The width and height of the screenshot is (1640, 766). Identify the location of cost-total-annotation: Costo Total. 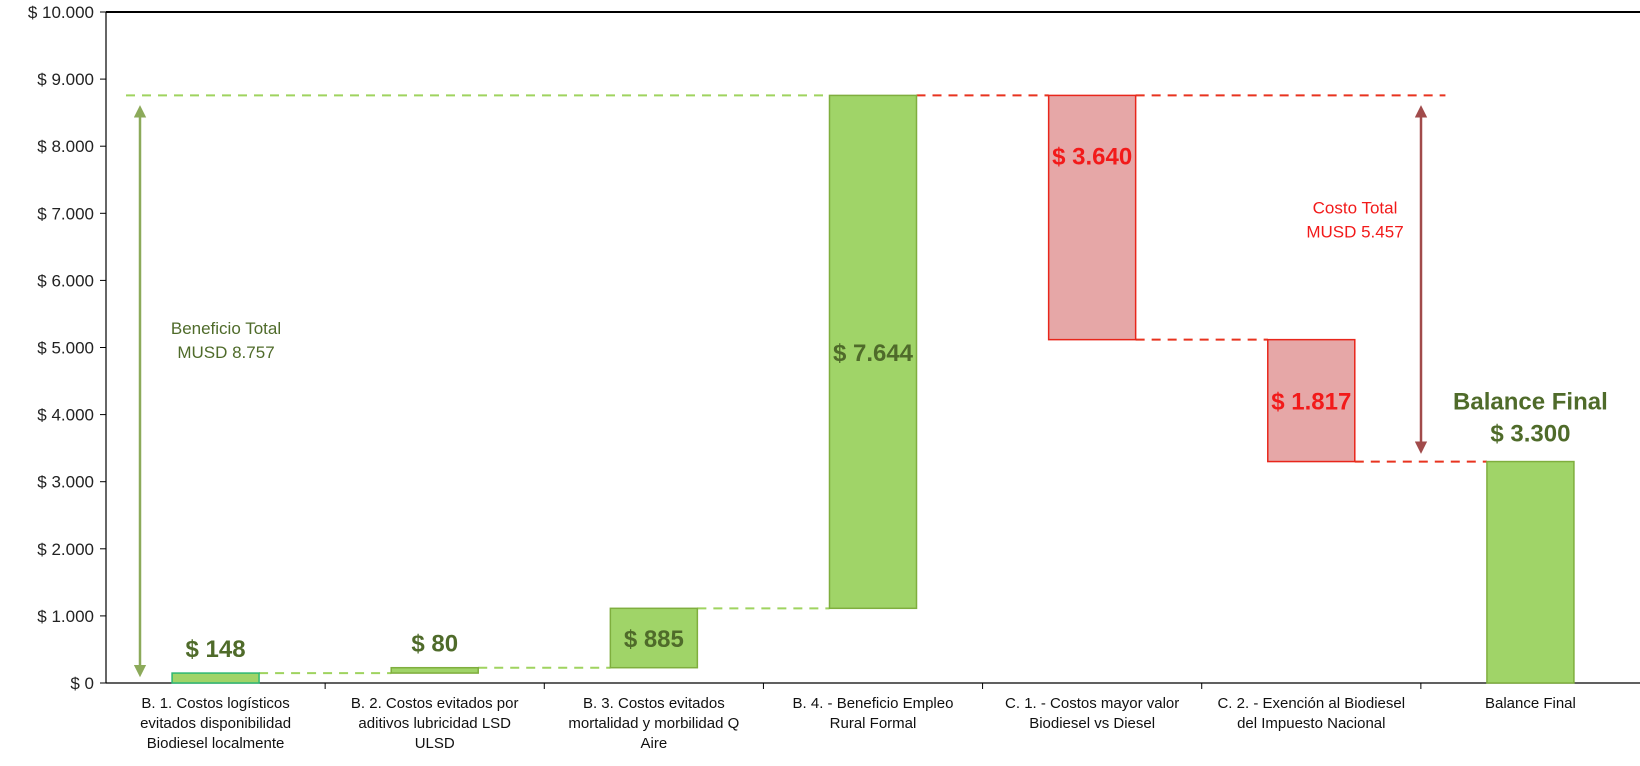
(1355, 207).